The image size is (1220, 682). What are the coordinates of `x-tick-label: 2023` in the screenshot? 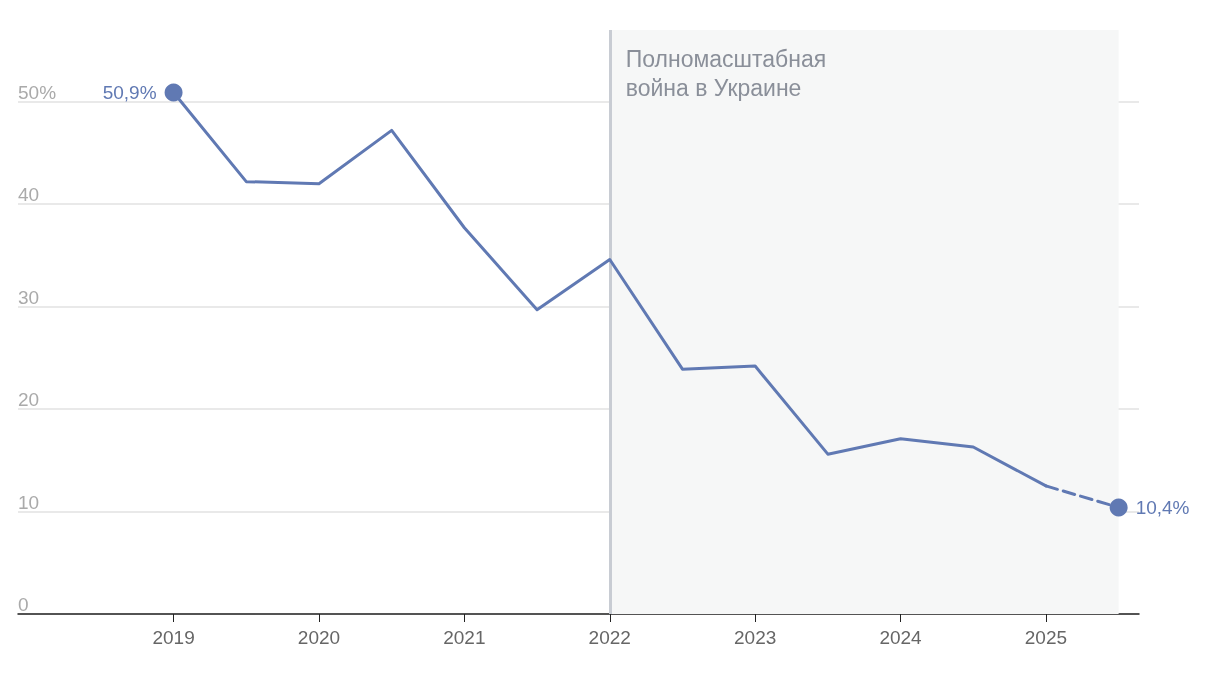 It's located at (755, 637).